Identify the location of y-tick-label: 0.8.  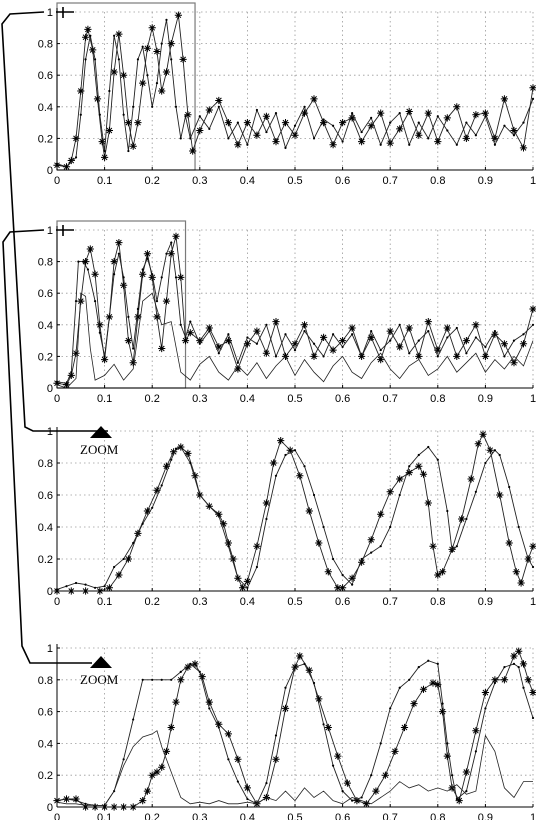
(45, 45).